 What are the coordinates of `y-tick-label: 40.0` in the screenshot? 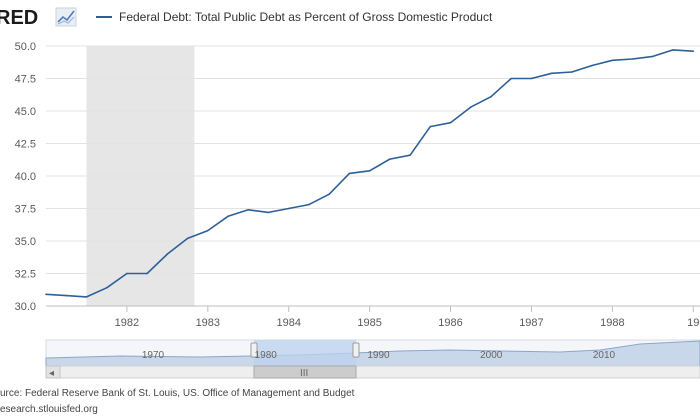 It's located at (25, 177).